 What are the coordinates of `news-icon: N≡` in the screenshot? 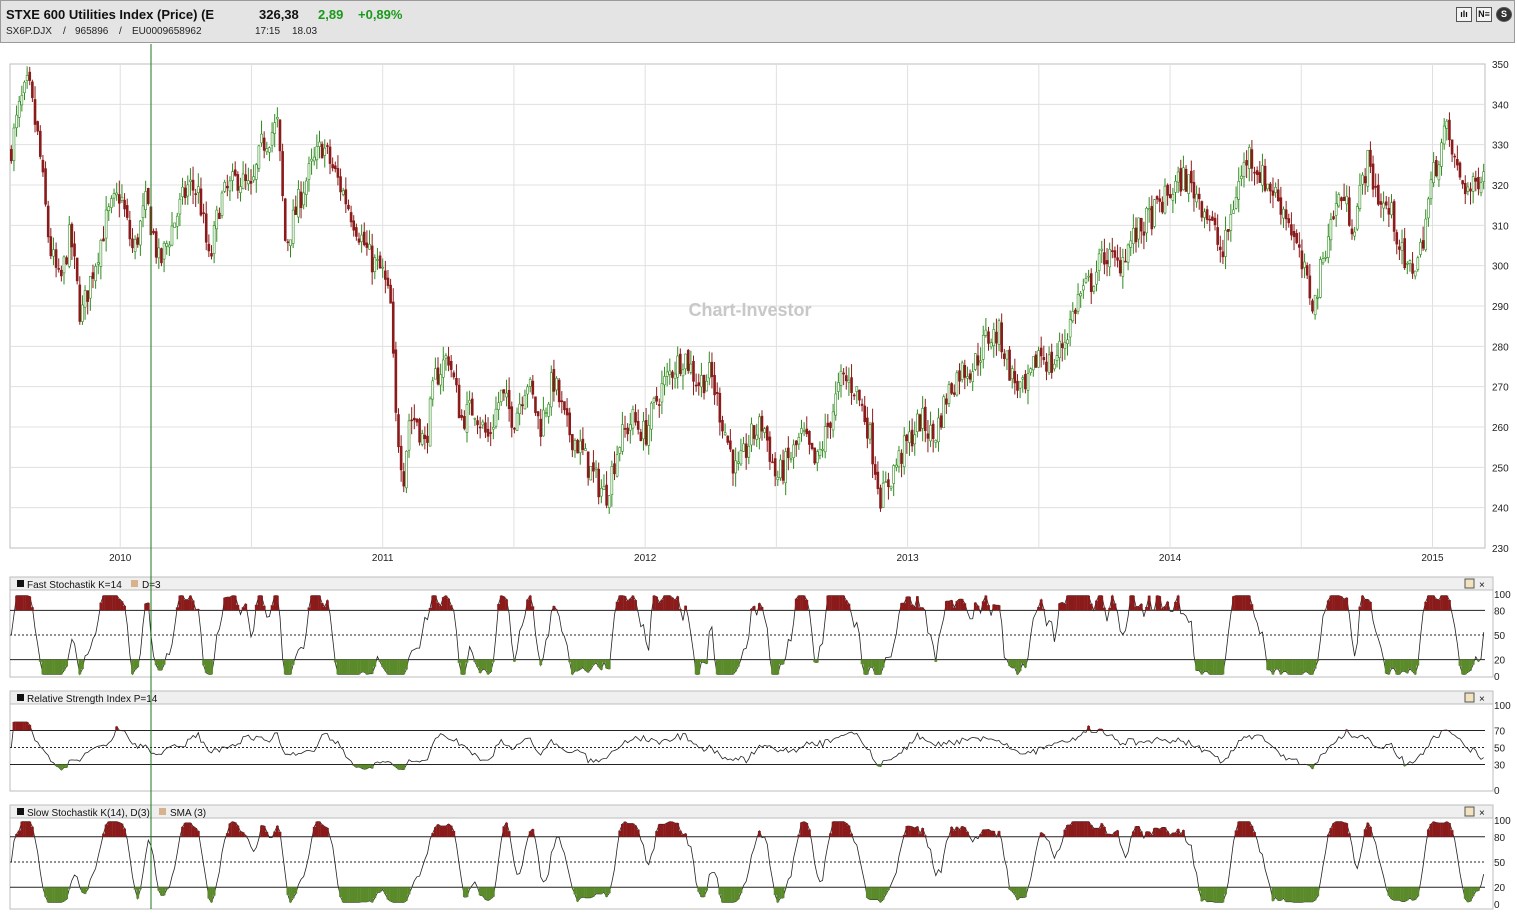 It's located at (1484, 14).